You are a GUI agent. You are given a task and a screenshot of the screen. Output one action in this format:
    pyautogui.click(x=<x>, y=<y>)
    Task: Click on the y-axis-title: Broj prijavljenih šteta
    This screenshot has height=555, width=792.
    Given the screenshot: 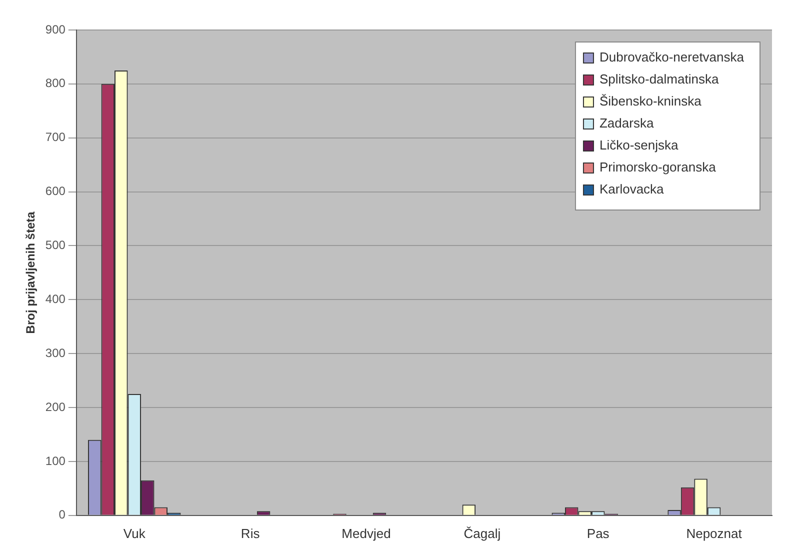 What is the action you would take?
    pyautogui.click(x=31, y=272)
    